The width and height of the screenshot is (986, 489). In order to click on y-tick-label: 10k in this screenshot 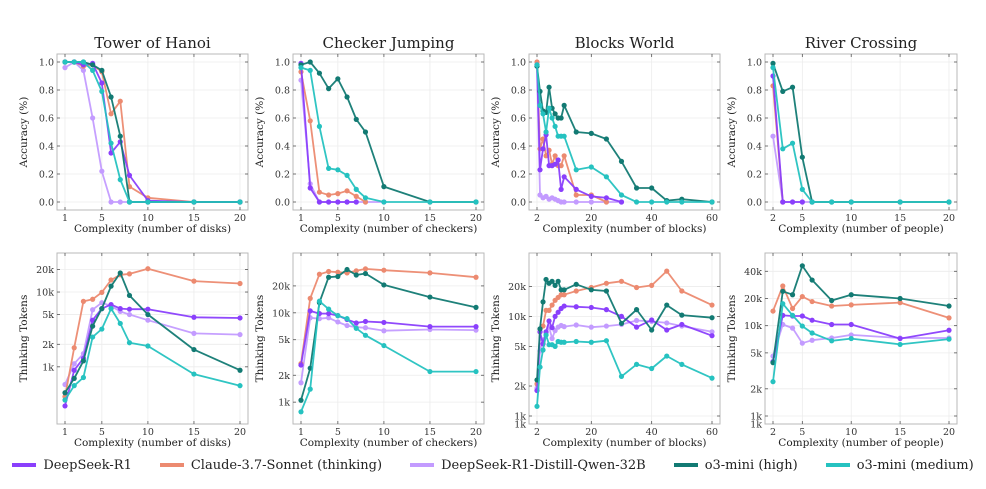, I will do `click(45, 293)`.